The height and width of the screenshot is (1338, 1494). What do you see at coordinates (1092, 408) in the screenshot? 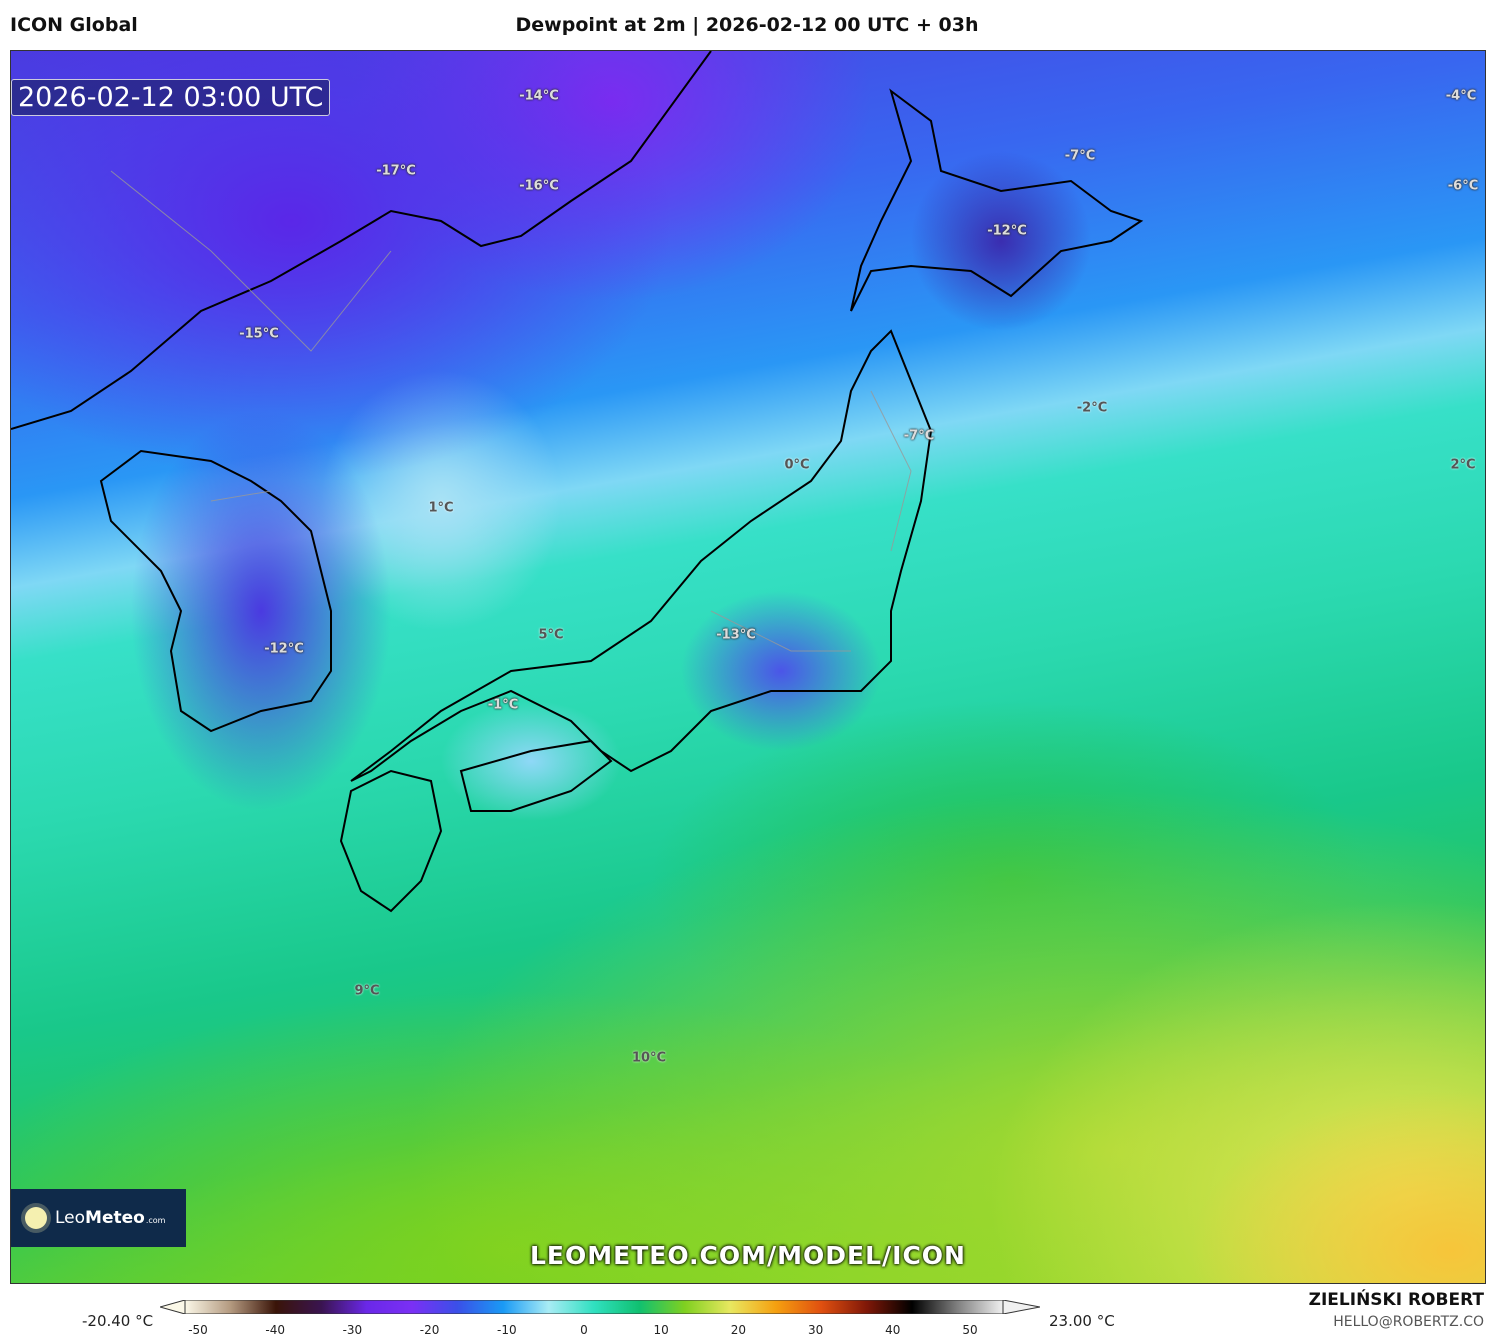
I see `contour-label: -2°C` at bounding box center [1092, 408].